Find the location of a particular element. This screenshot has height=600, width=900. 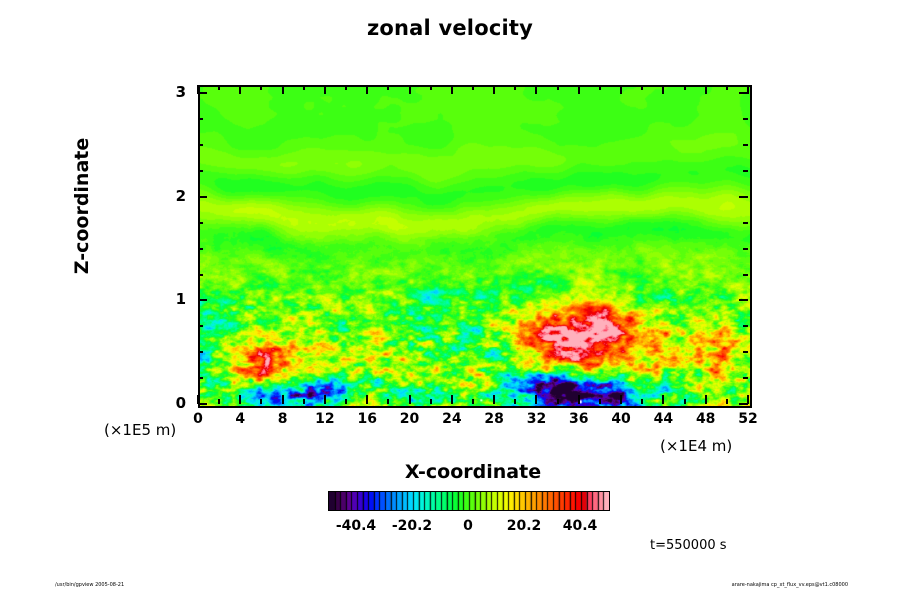

y-axis-tick-label: 2 is located at coordinates (180, 195).